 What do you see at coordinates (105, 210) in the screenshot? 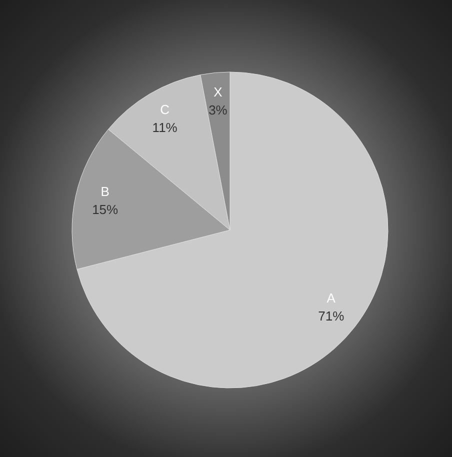
I see `data-label: 15%` at bounding box center [105, 210].